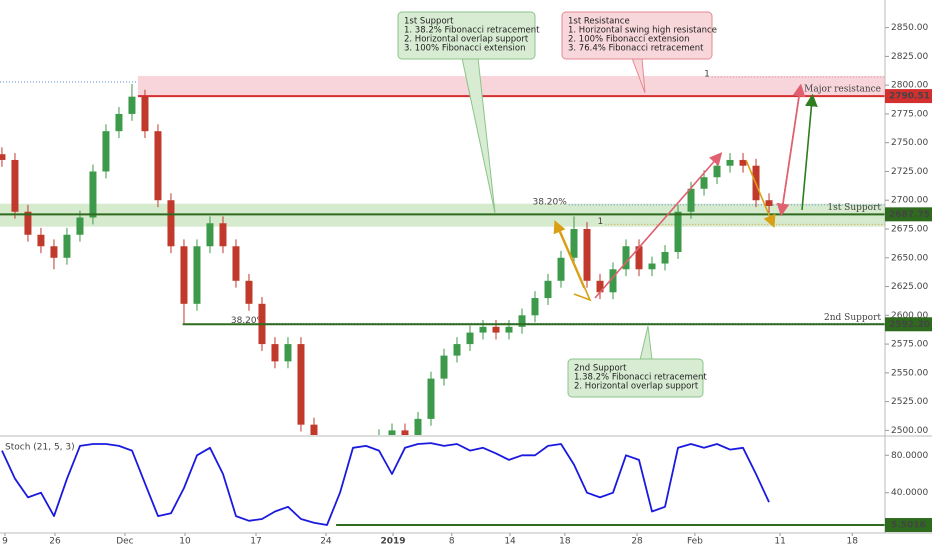  What do you see at coordinates (629, 40) in the screenshot?
I see `callout-line: 2. 100% Fibonacci extension` at bounding box center [629, 40].